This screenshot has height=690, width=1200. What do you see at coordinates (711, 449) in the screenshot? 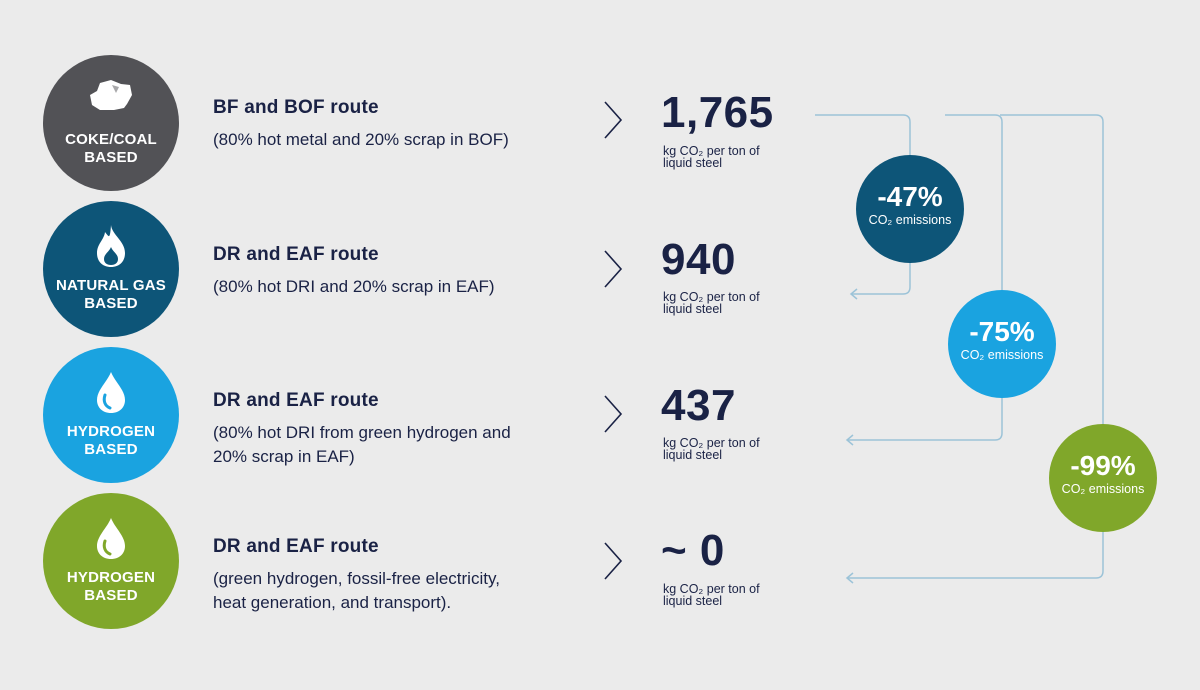
I see `emission-unit-3: kg CO₂ per ton of liquid steel` at bounding box center [711, 449].